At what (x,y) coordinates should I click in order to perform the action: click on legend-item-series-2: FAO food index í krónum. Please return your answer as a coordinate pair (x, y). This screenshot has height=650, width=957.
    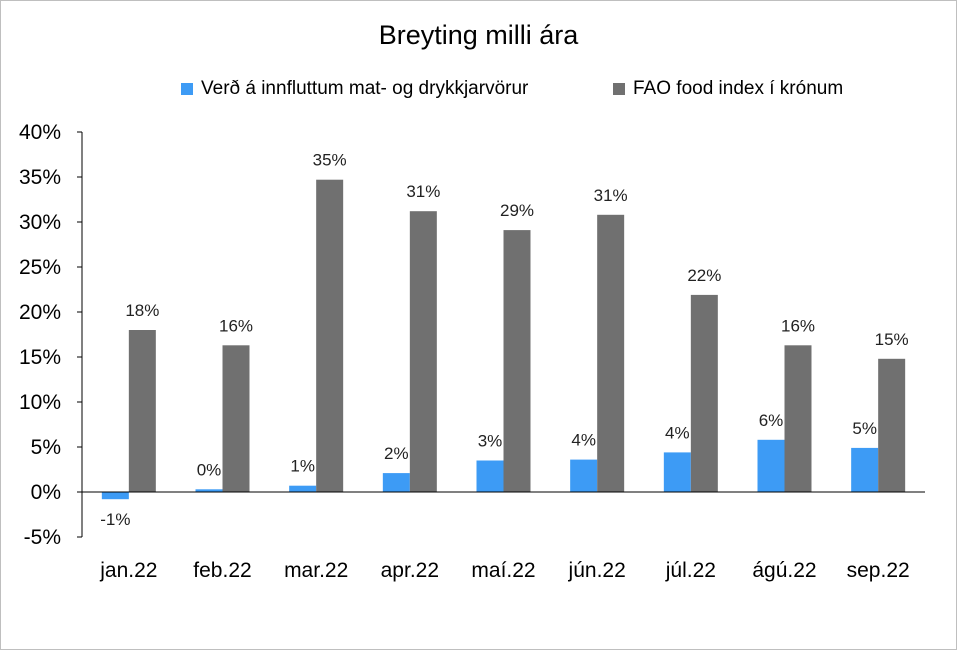
    Looking at the image, I should click on (728, 89).